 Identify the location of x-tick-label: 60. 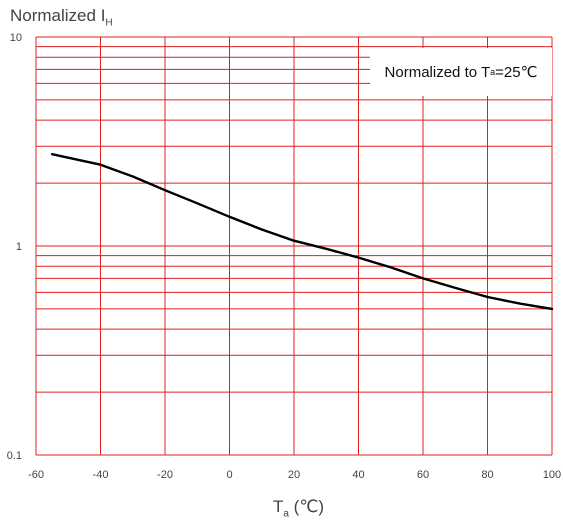
(423, 475).